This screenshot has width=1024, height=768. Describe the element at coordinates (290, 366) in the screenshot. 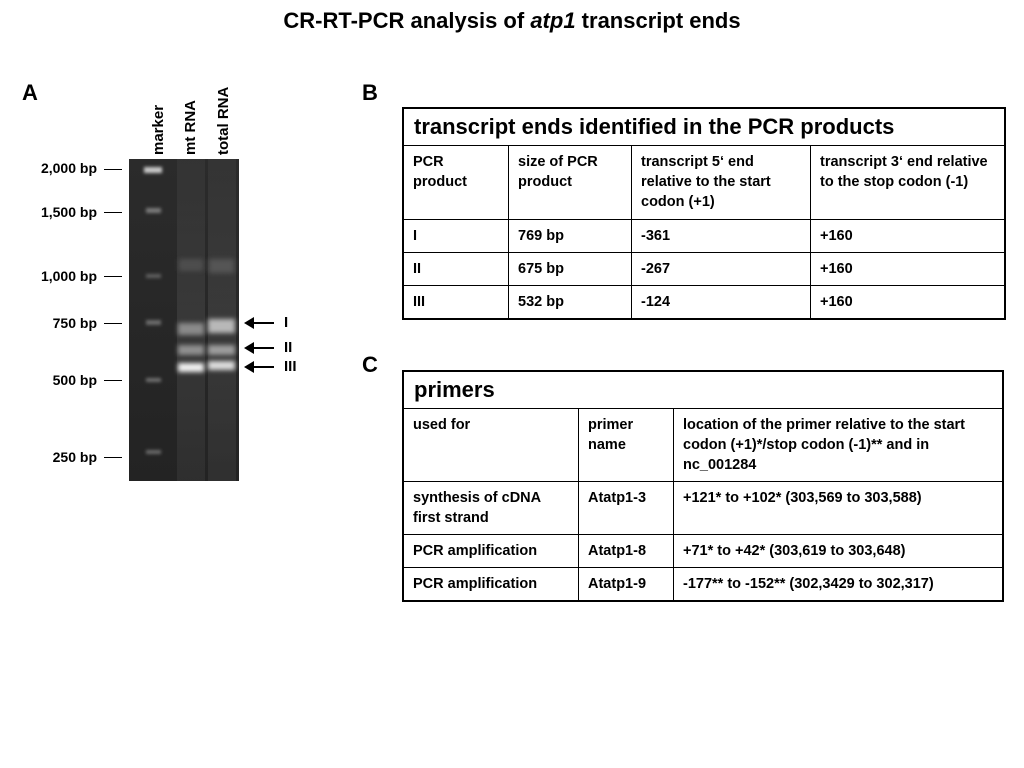

I see `band-label-iii: III` at that location.